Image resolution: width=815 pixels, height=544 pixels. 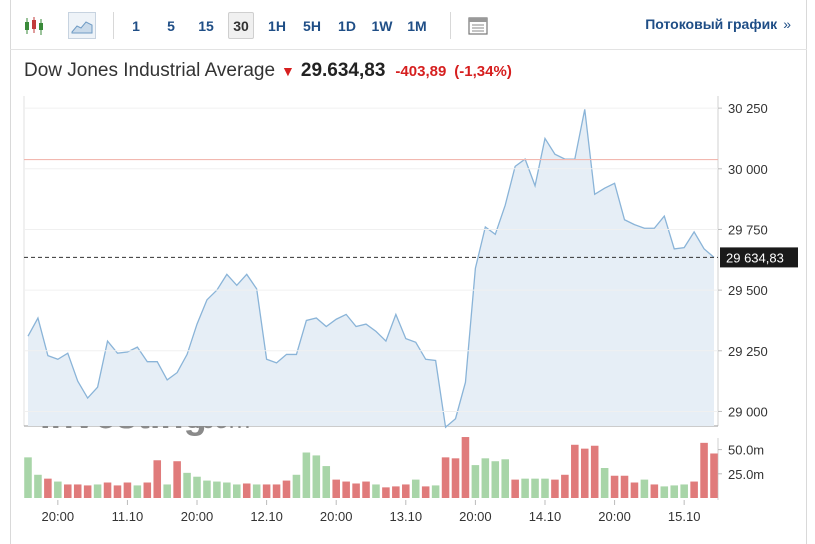 I want to click on price-tick-label: 30 000, so click(x=748, y=169).